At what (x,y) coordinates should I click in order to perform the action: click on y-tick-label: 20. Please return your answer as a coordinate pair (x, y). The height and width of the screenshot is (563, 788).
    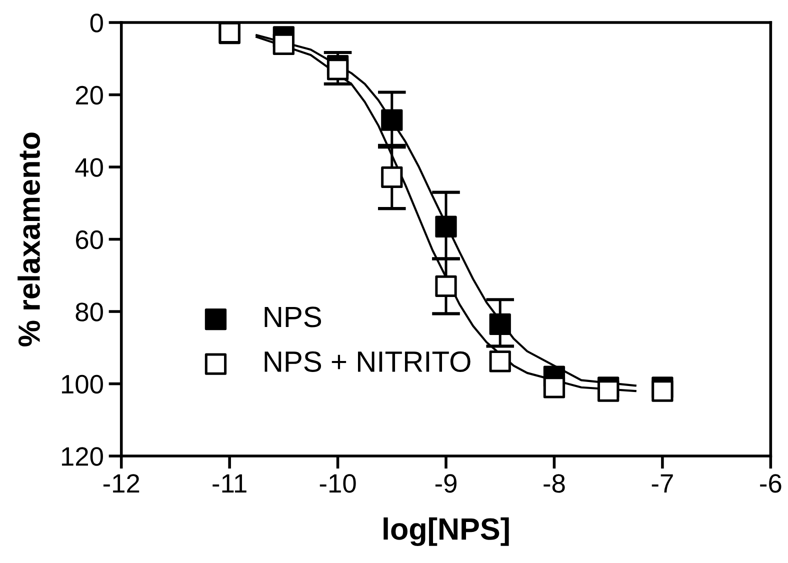
    Looking at the image, I should click on (89, 95).